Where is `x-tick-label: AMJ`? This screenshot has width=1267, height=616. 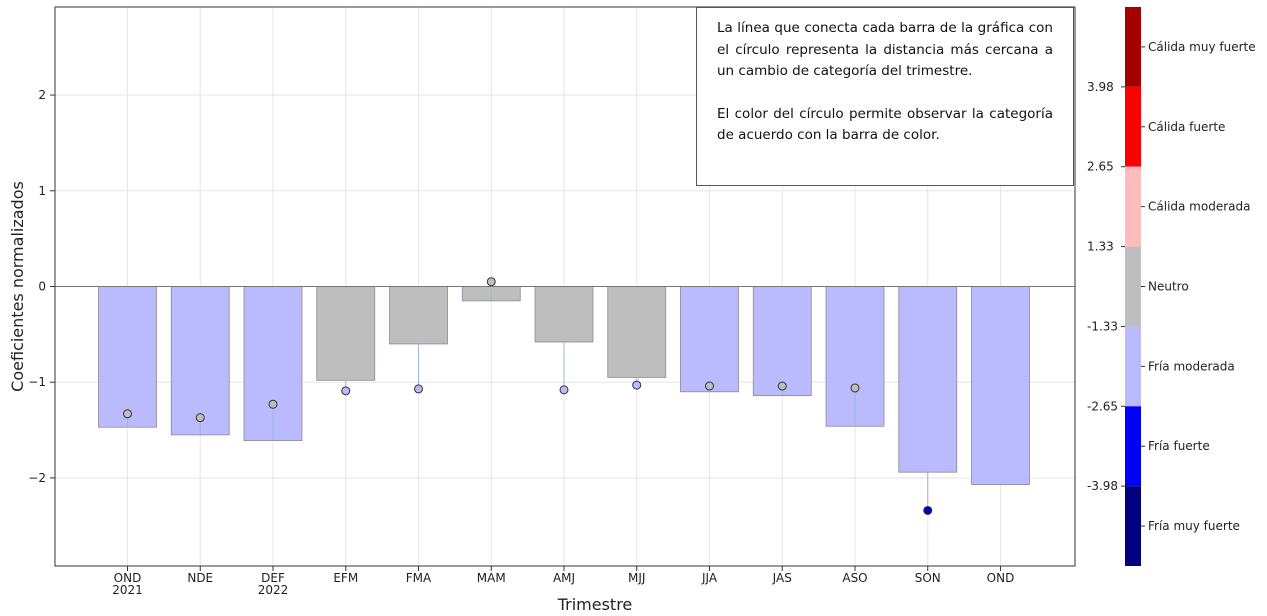
x-tick-label: AMJ is located at coordinates (564, 578).